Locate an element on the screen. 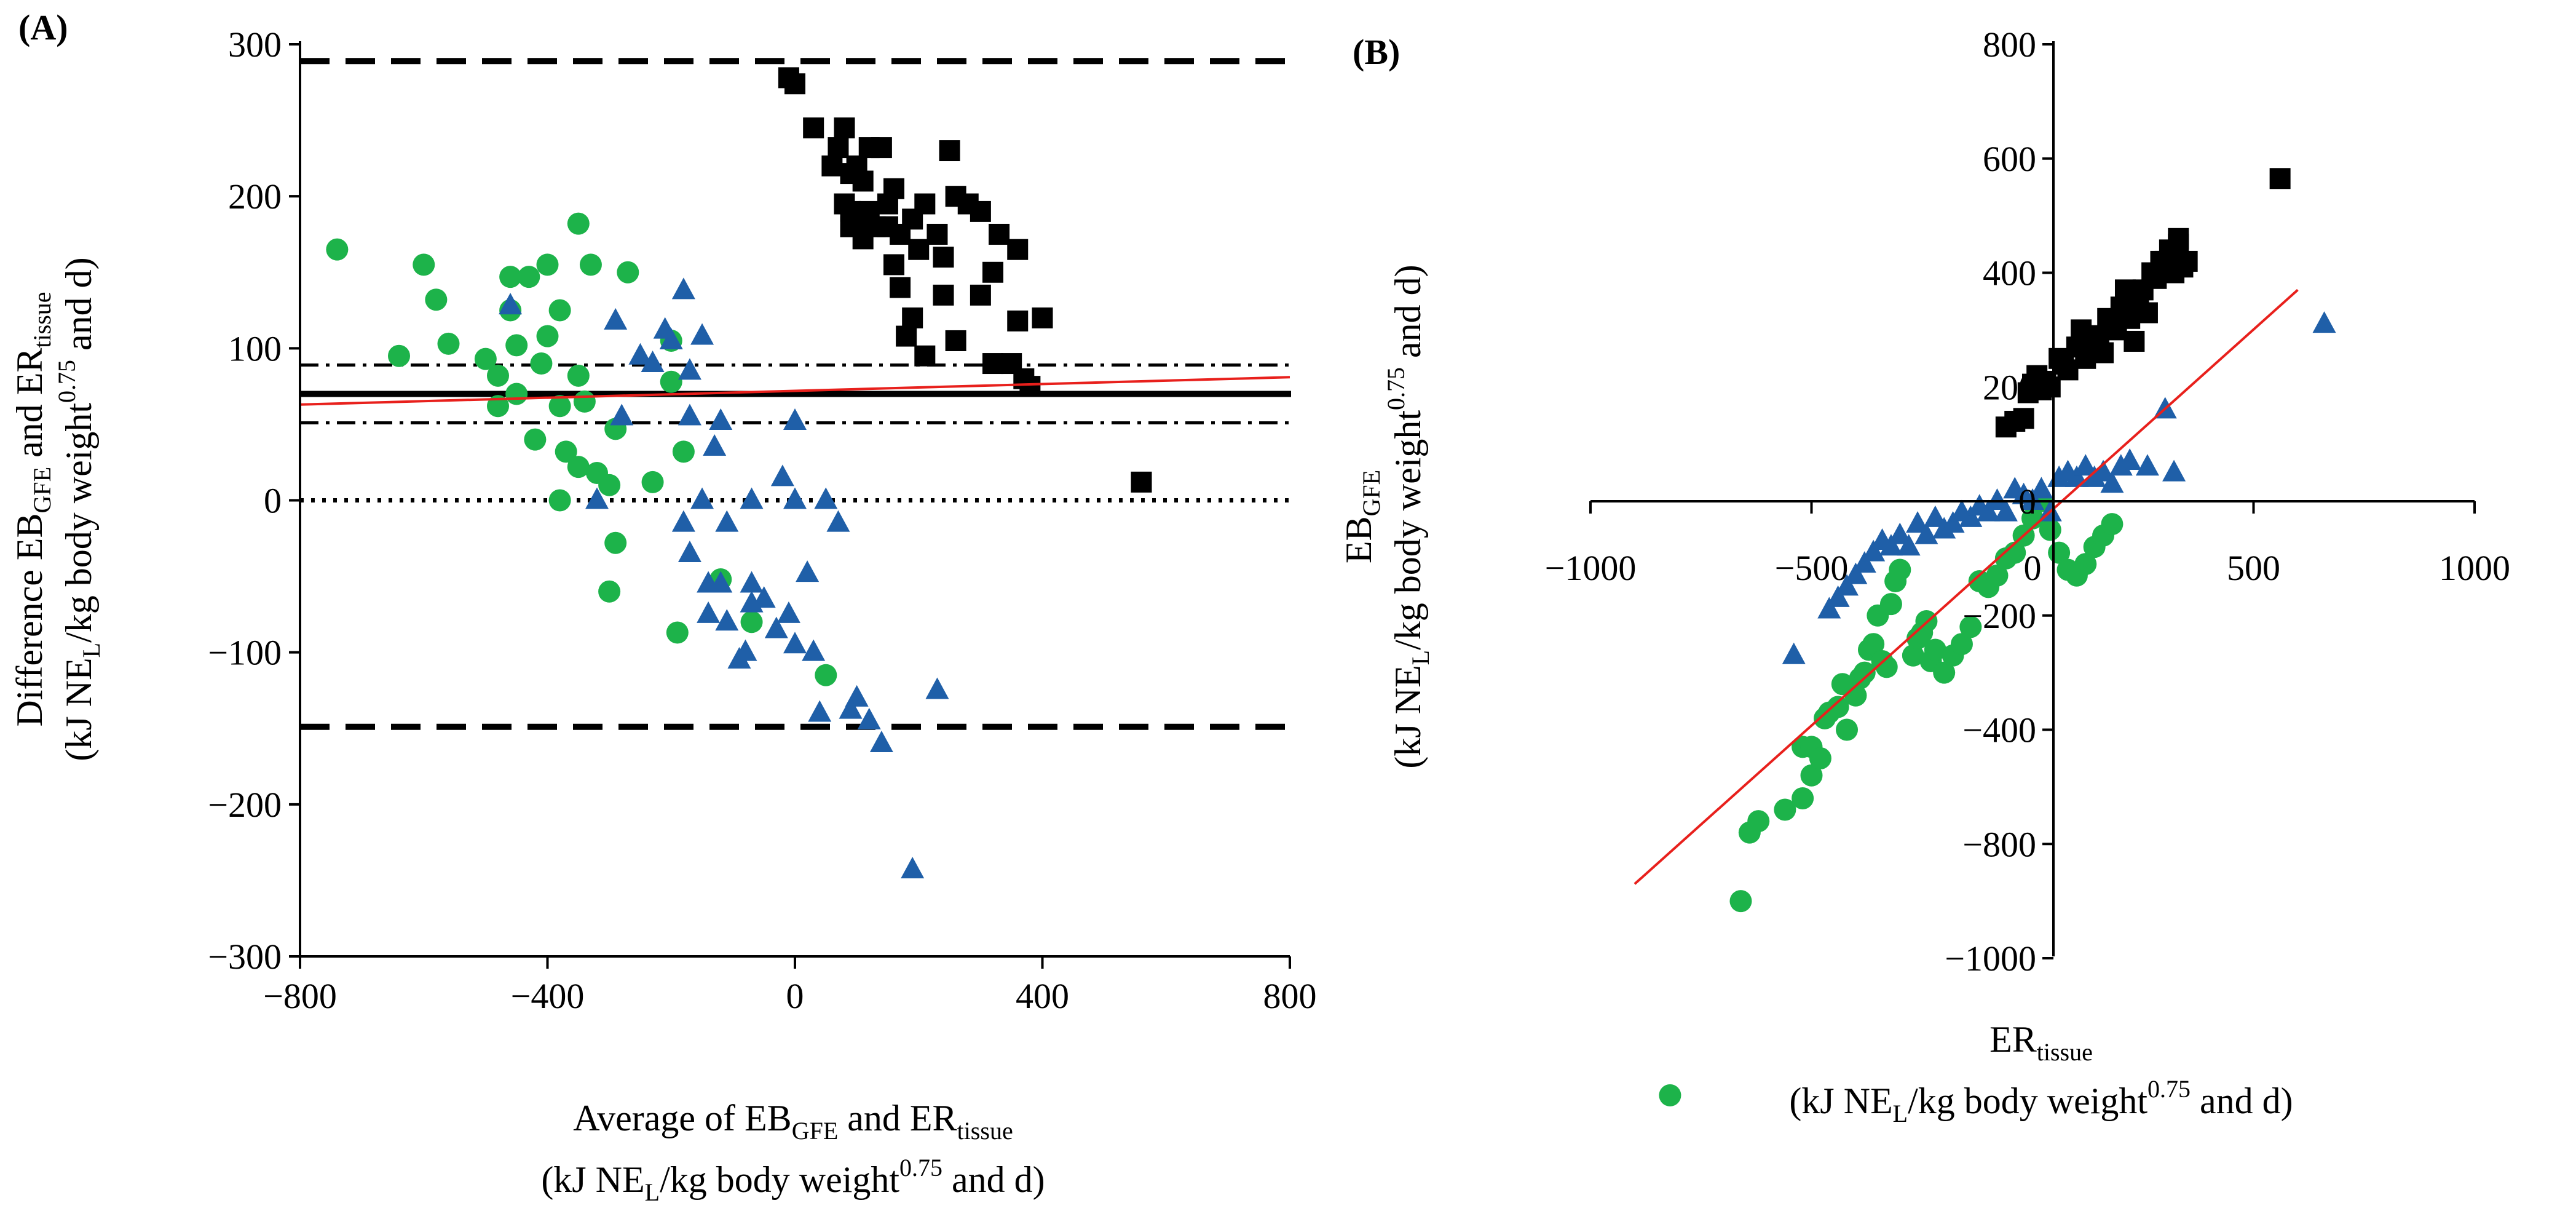 This screenshot has width=2576, height=1227. x-tick-label: −1000 is located at coordinates (1591, 568).